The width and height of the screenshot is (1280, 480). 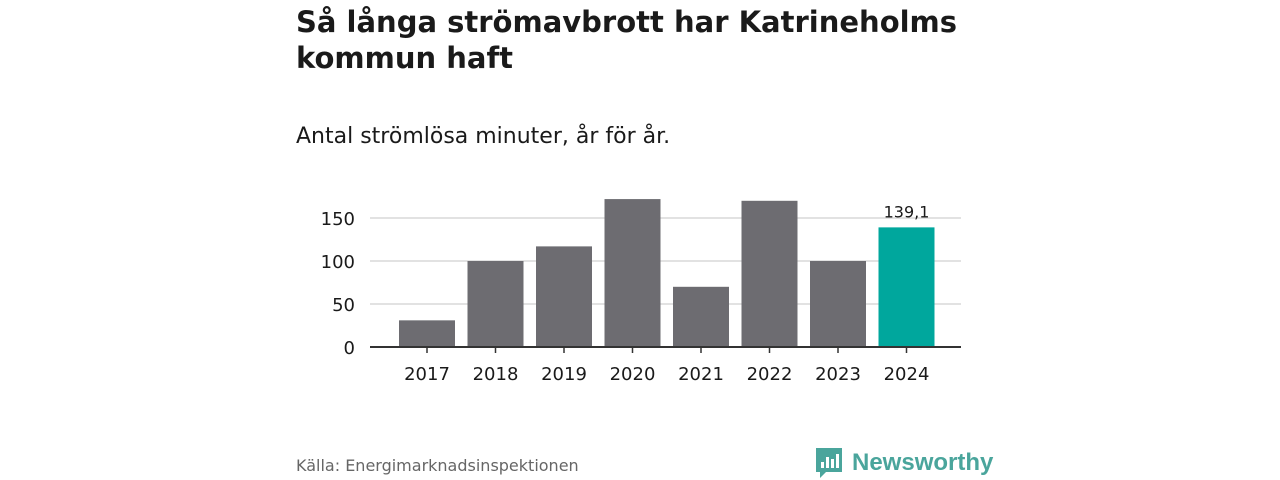 I want to click on bar-2022, so click(x=769, y=273).